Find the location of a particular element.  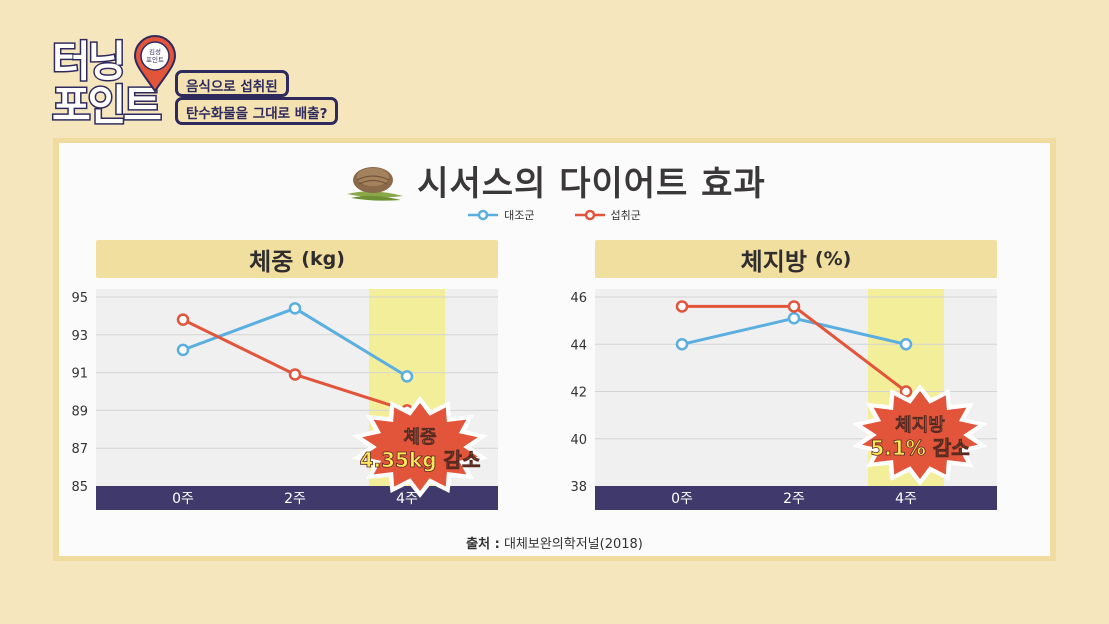

legend-item-intake: 섭취군 is located at coordinates (607, 215).